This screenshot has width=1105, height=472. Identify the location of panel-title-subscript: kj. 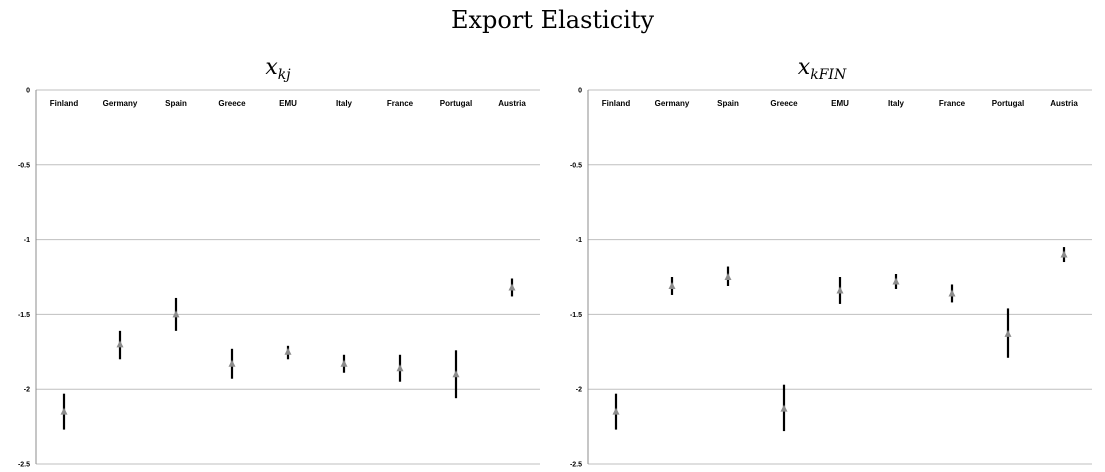
(284, 75).